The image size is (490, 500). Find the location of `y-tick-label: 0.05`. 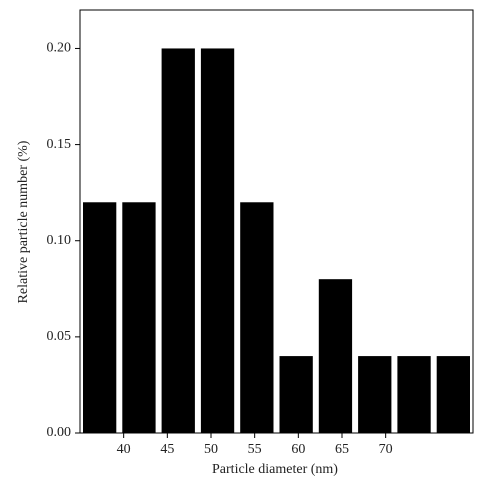

y-tick-label: 0.05 is located at coordinates (59, 336).